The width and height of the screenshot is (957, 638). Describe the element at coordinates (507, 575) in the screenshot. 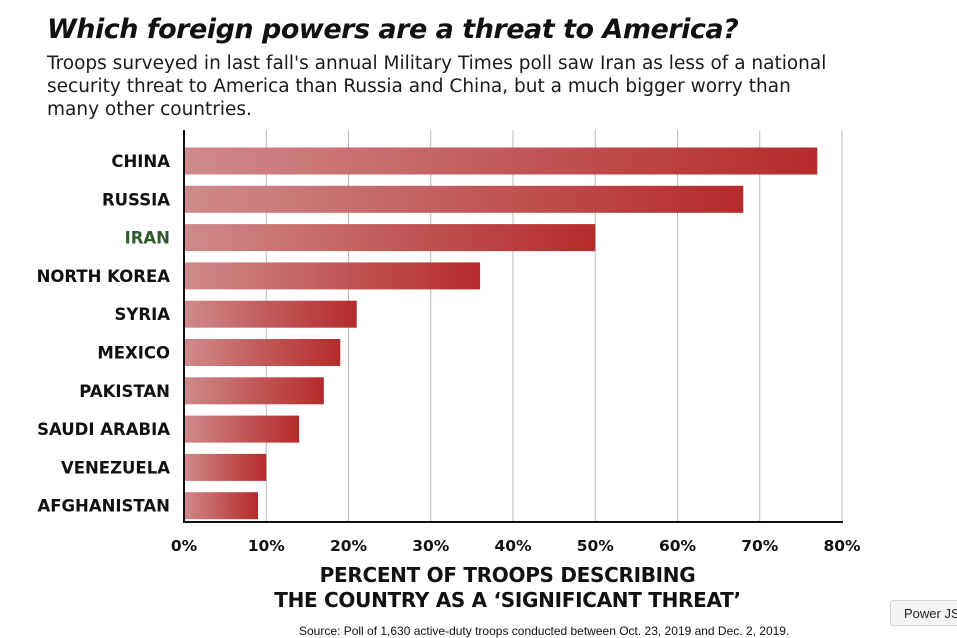

I see `x-axis-title-line-1: PERCENT OF TROOPS DESCRIBING` at that location.